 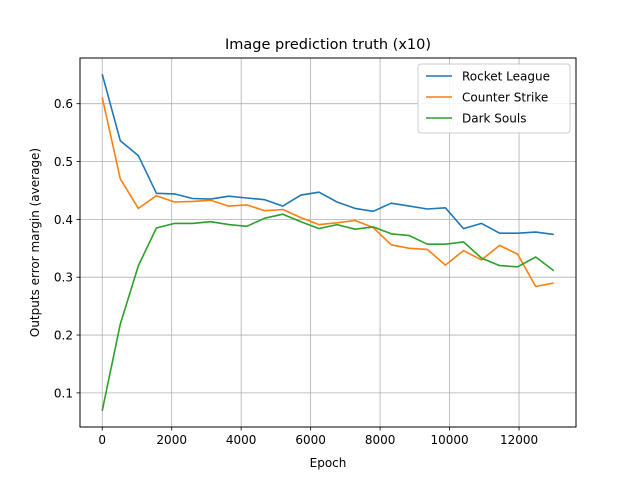 What do you see at coordinates (505, 98) in the screenshot?
I see `legend-label: Counter Strike` at bounding box center [505, 98].